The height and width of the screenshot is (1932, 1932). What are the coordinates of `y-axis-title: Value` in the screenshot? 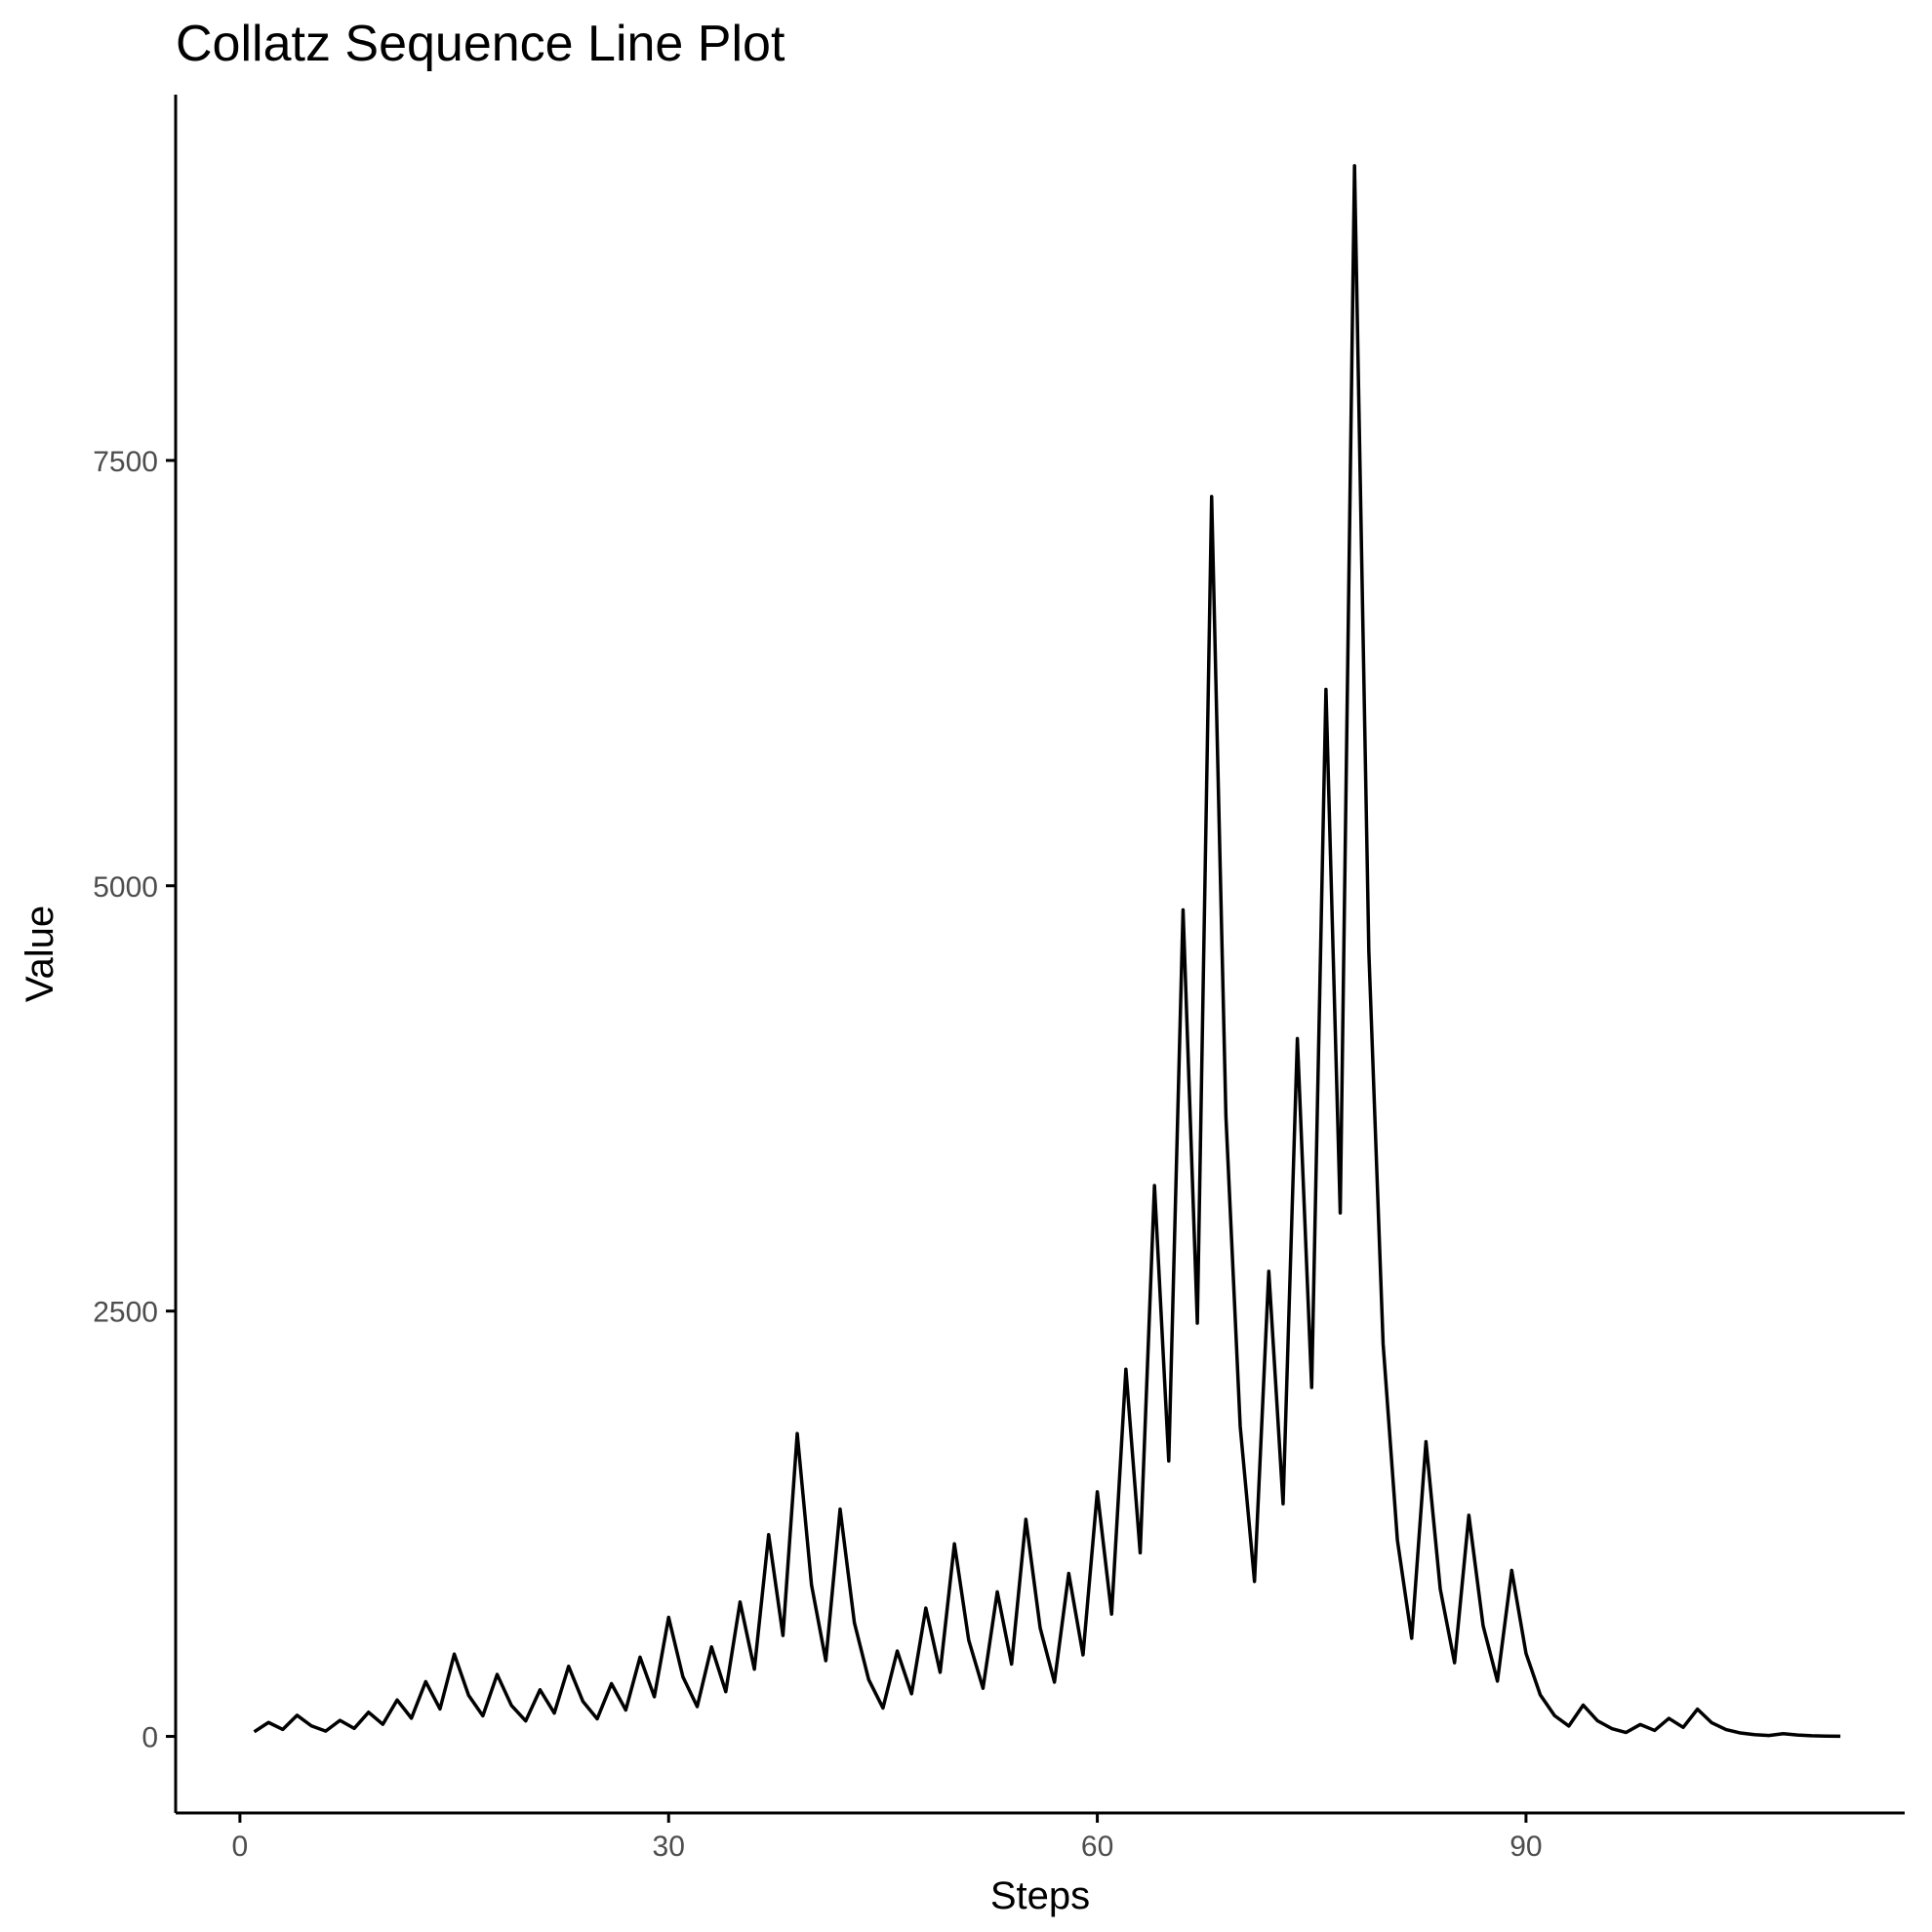 It's located at (40, 954).